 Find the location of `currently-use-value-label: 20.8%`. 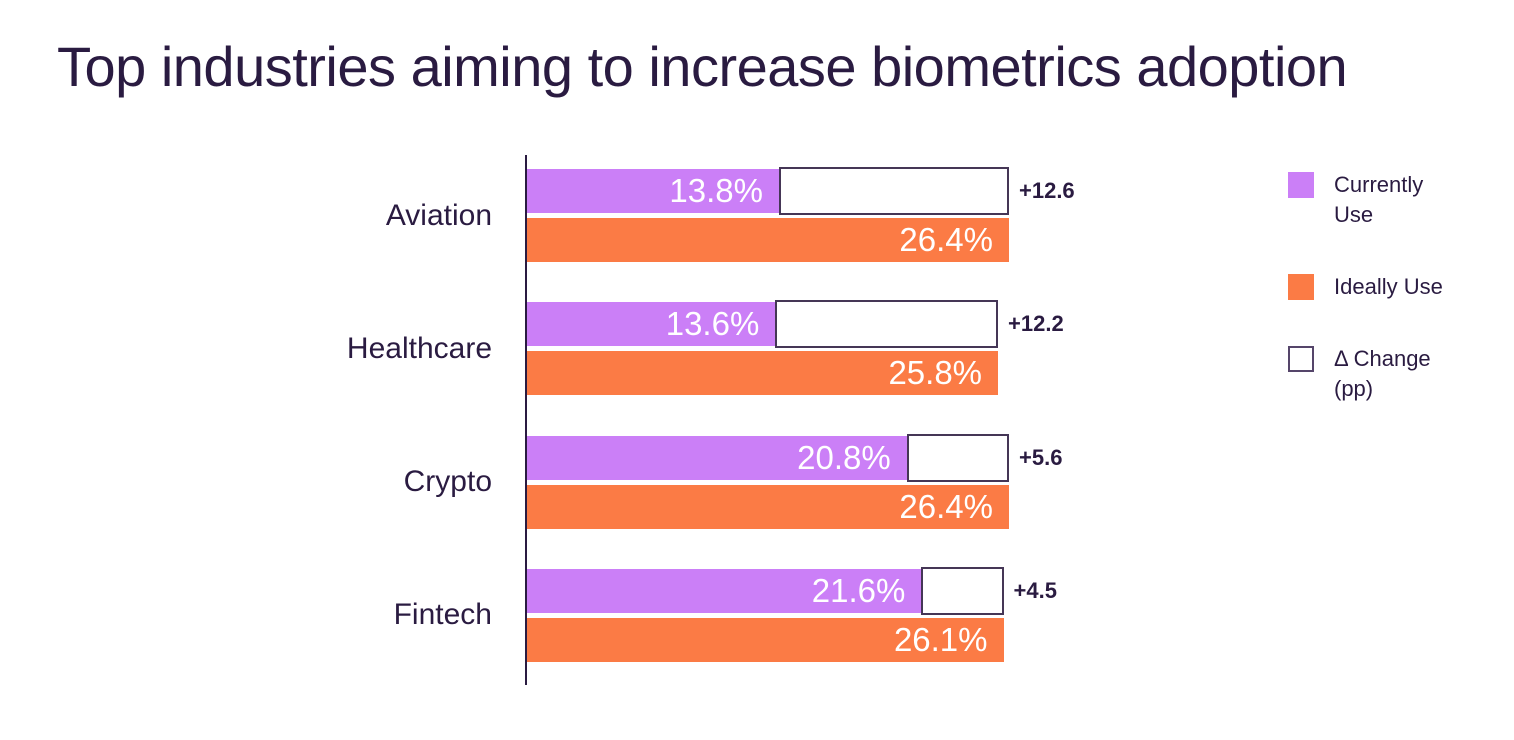

currently-use-value-label: 20.8% is located at coordinates (844, 457).